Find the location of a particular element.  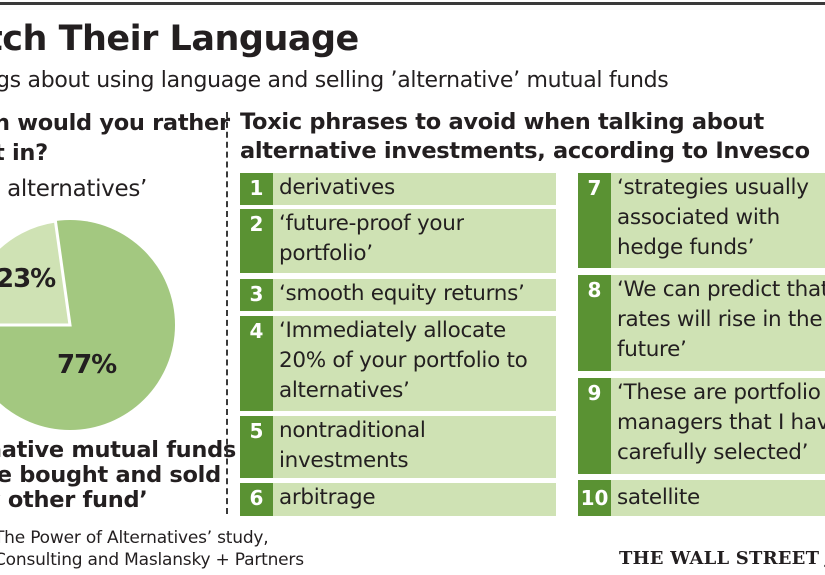

item-number: 3 is located at coordinates (256, 295).